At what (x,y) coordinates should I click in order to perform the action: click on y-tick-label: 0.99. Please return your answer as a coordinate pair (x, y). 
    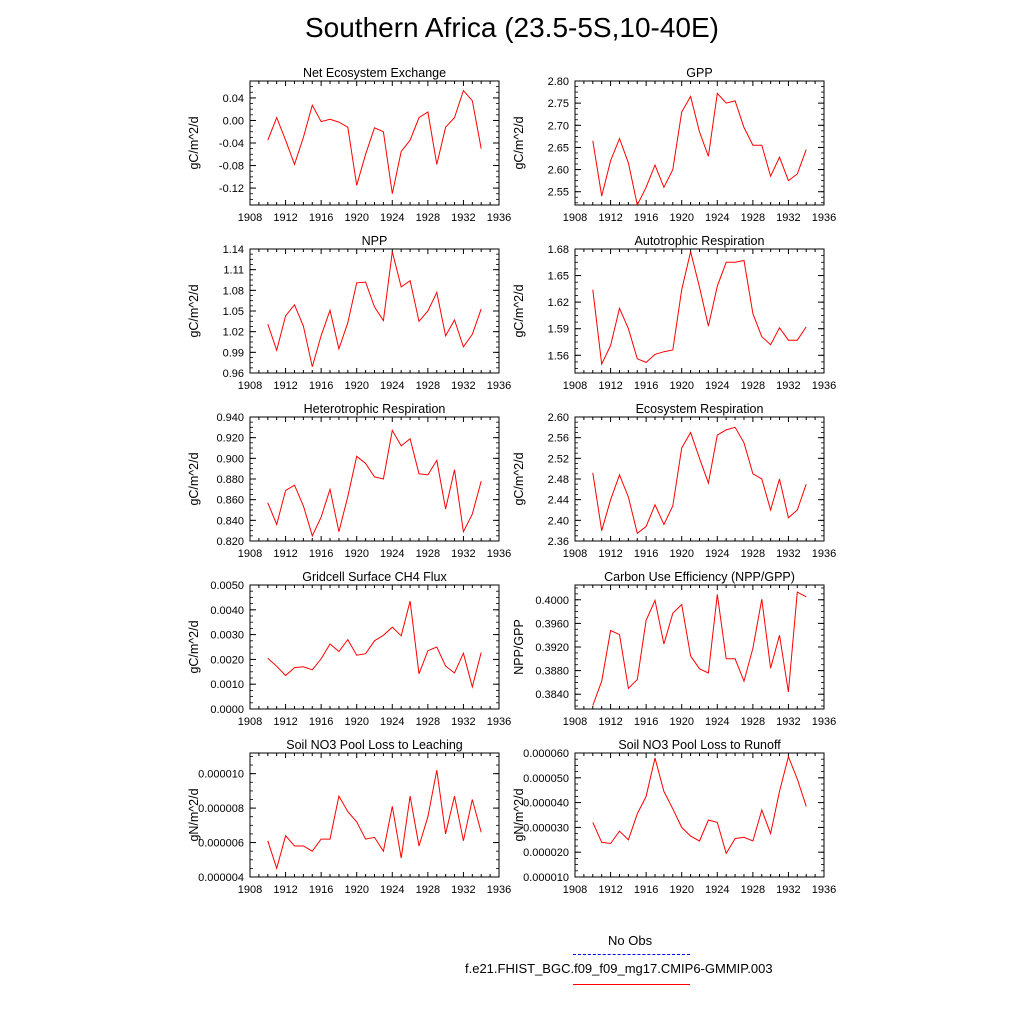
    Looking at the image, I should click on (233, 353).